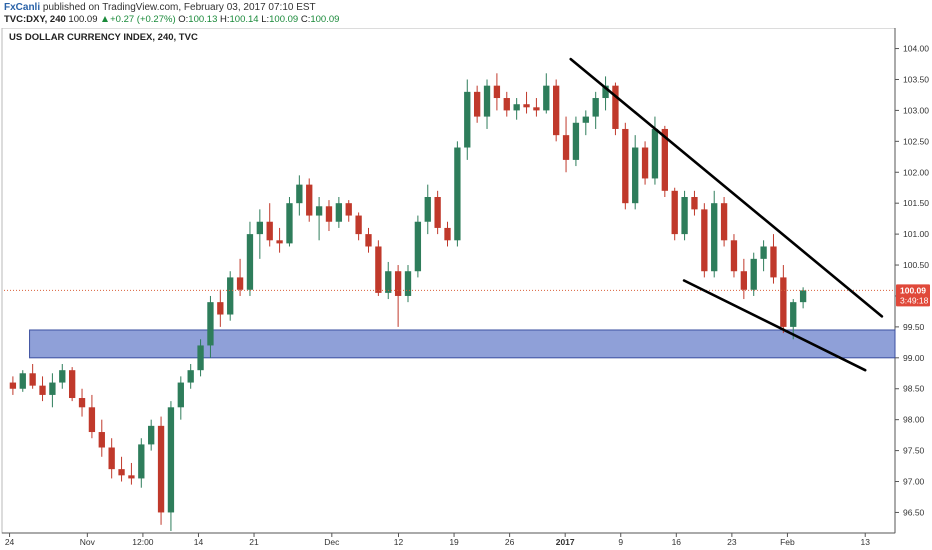  I want to click on y-tick-label: 102.00, so click(916, 172).